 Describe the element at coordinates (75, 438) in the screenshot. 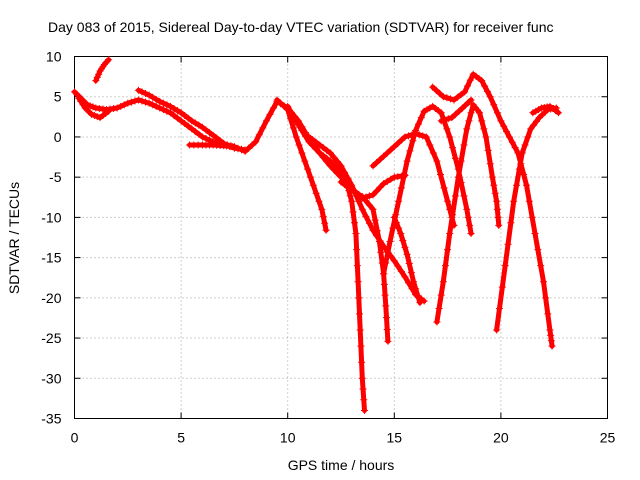

I see `x-tick-label: 0` at that location.